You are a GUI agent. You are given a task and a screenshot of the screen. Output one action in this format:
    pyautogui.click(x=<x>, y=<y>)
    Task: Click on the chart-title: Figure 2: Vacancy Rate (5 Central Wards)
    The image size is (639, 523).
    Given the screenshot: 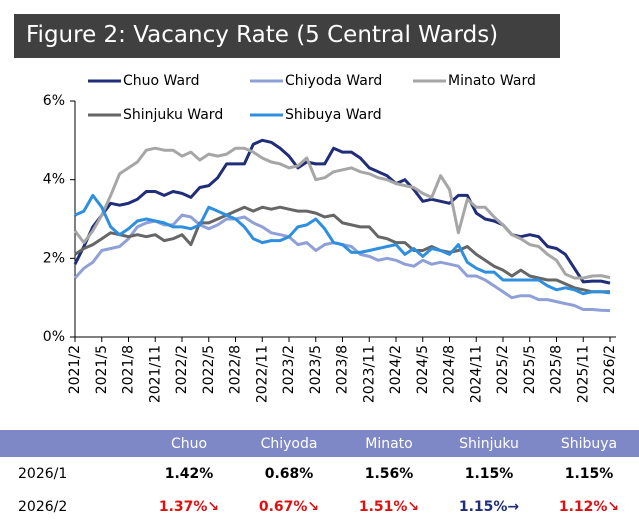 What is the action you would take?
    pyautogui.click(x=262, y=35)
    